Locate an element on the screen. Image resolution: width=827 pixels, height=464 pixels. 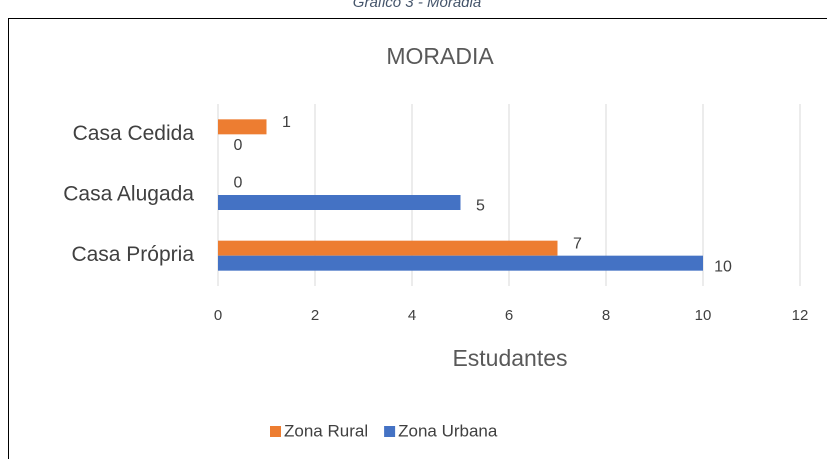
x-tick-label: 10 is located at coordinates (703, 315).